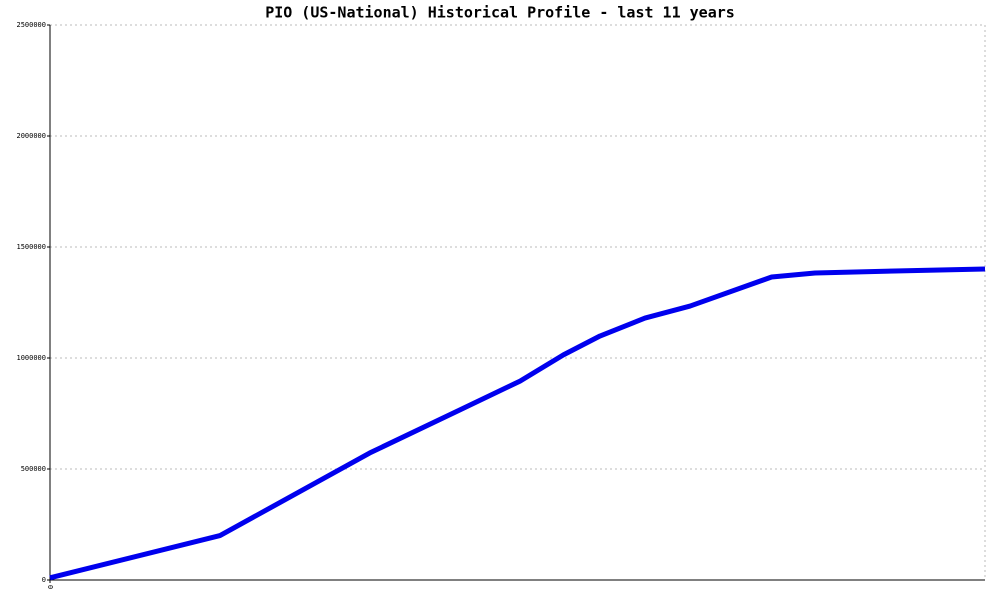 The image size is (1000, 600). Describe the element at coordinates (31, 25) in the screenshot. I see `y-tick-label: 2500000` at that location.